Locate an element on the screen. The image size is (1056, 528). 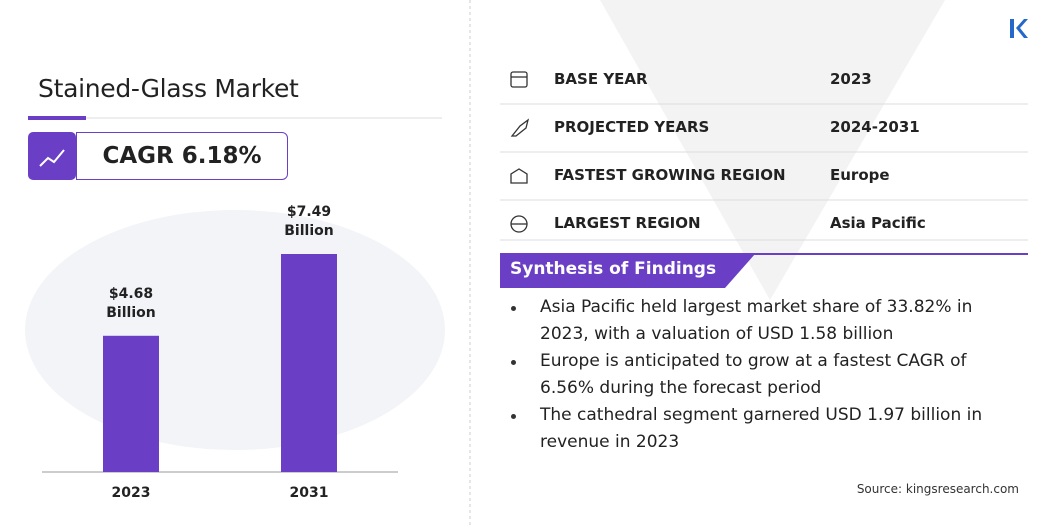
x-tick-label: 2023 is located at coordinates (131, 493).